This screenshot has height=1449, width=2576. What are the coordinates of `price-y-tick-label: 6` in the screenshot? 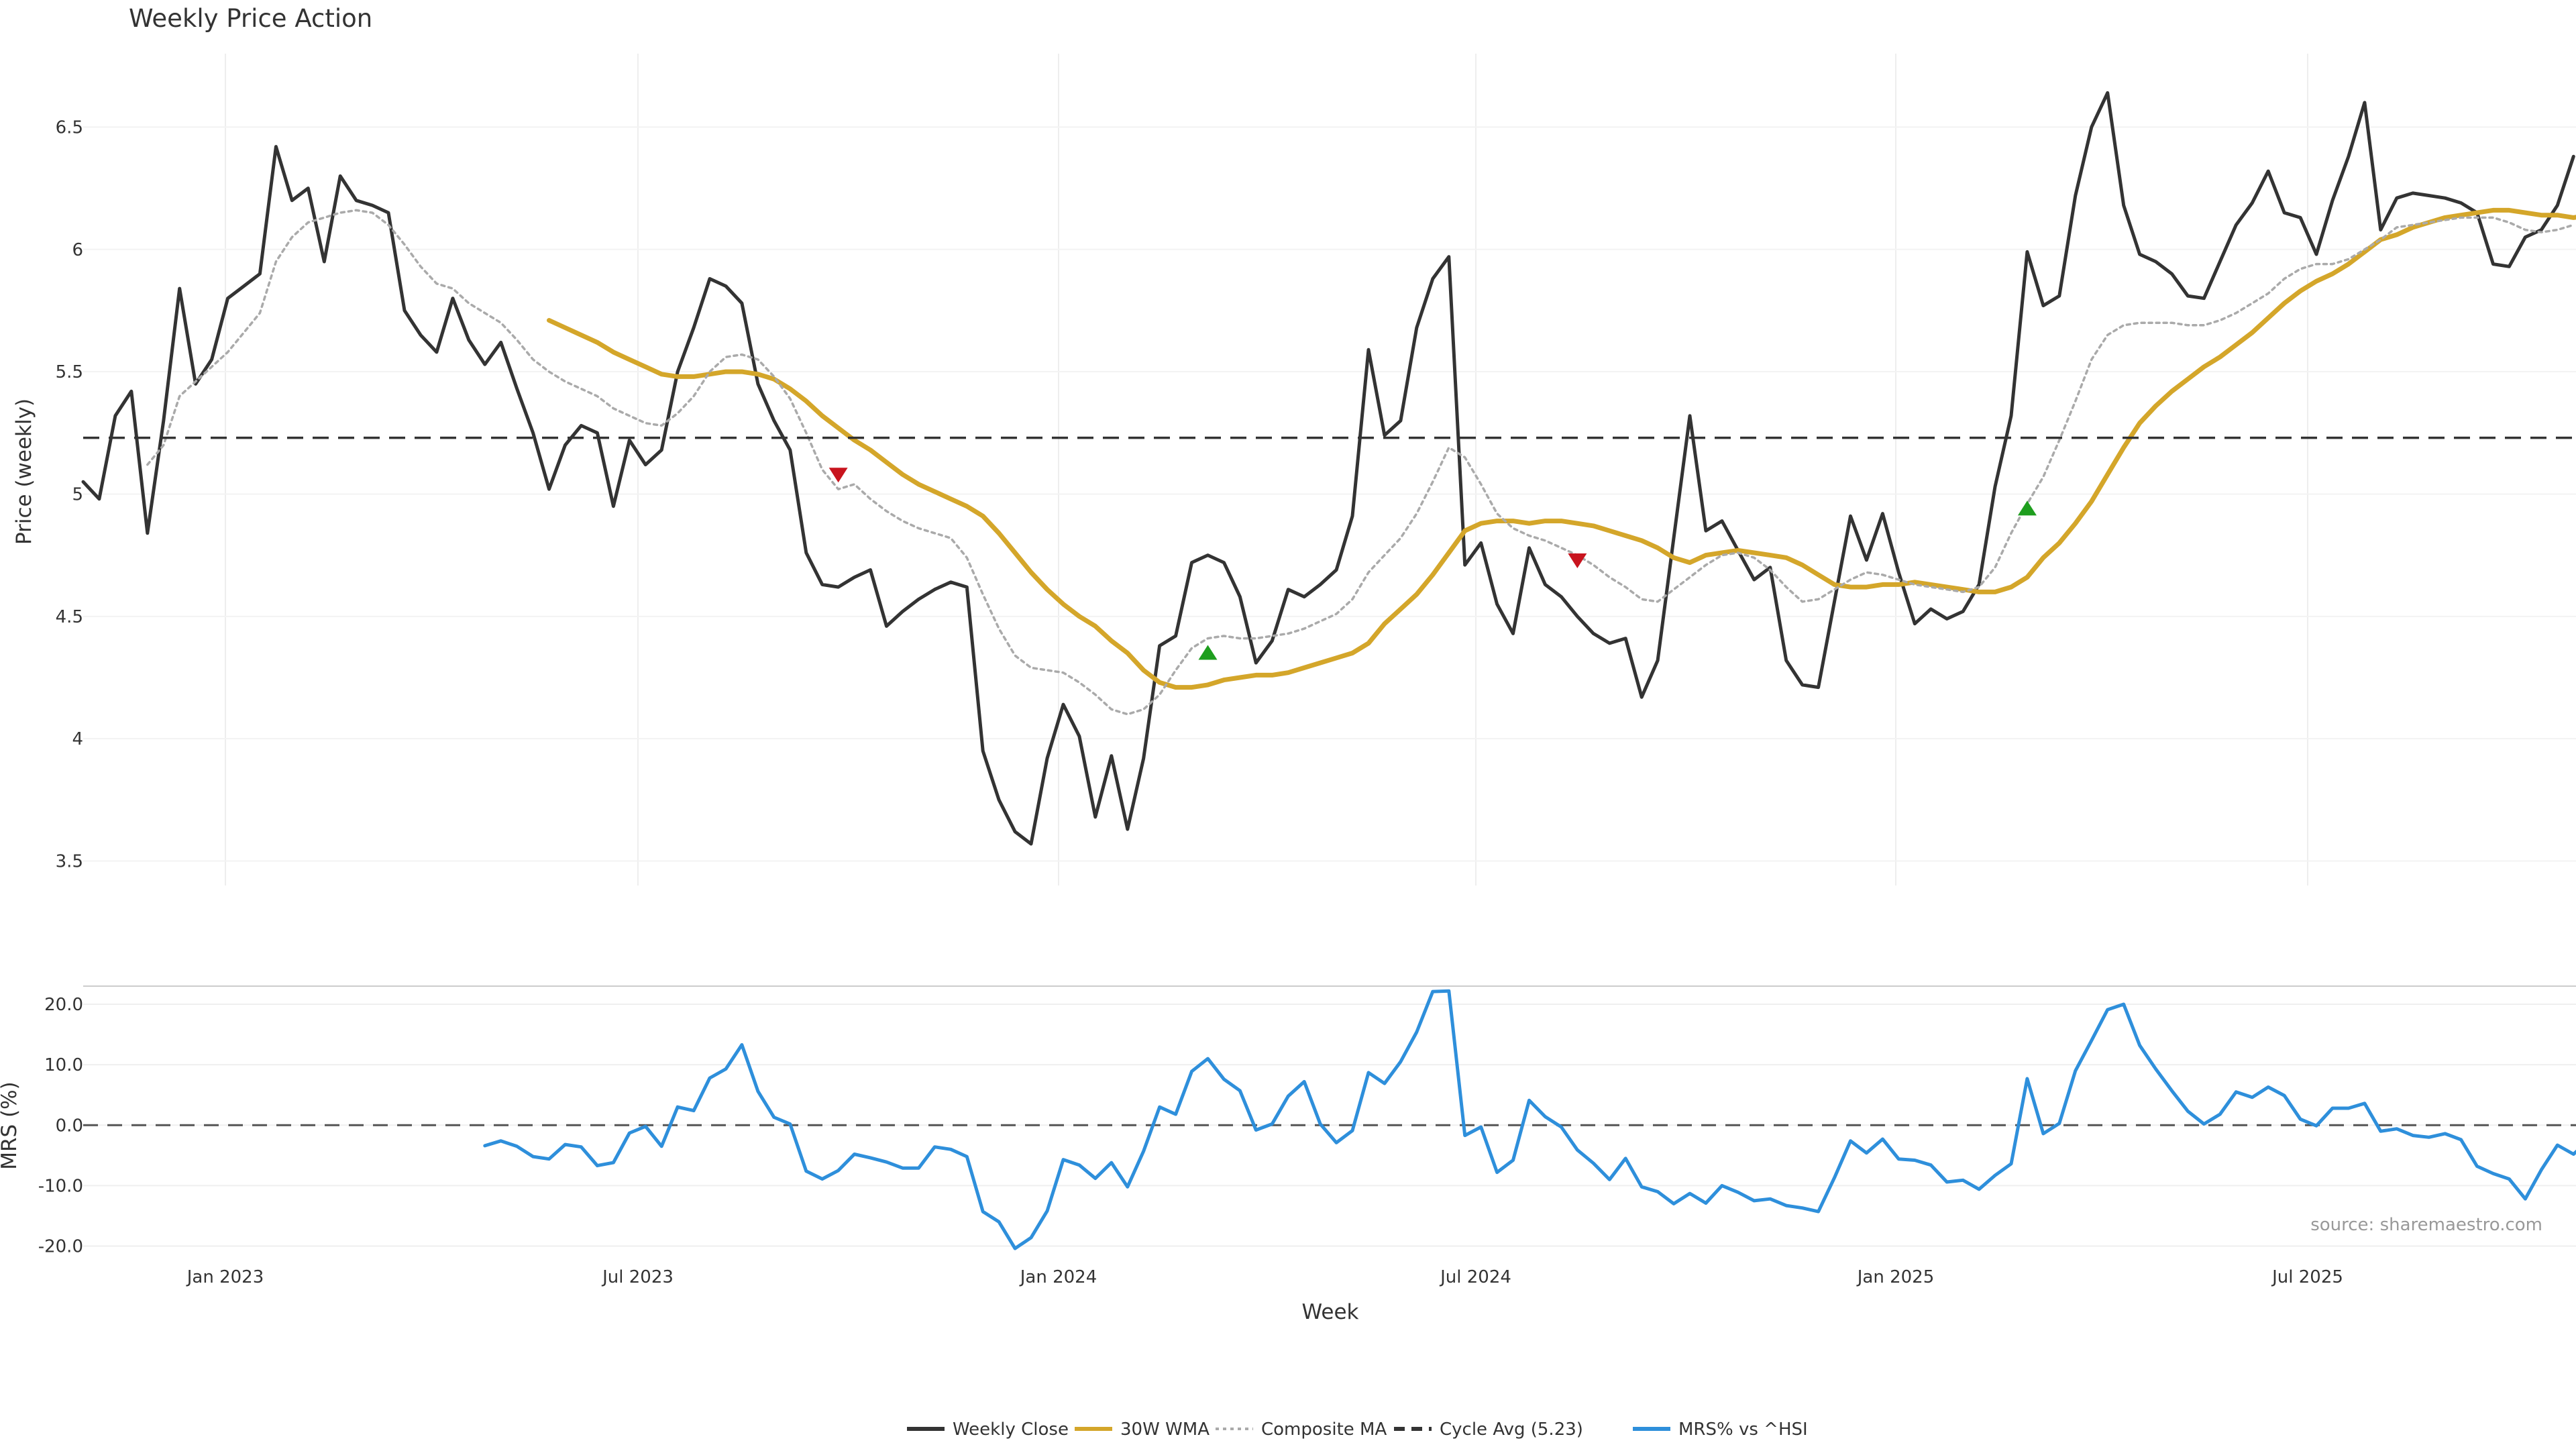 It's located at (77, 250).